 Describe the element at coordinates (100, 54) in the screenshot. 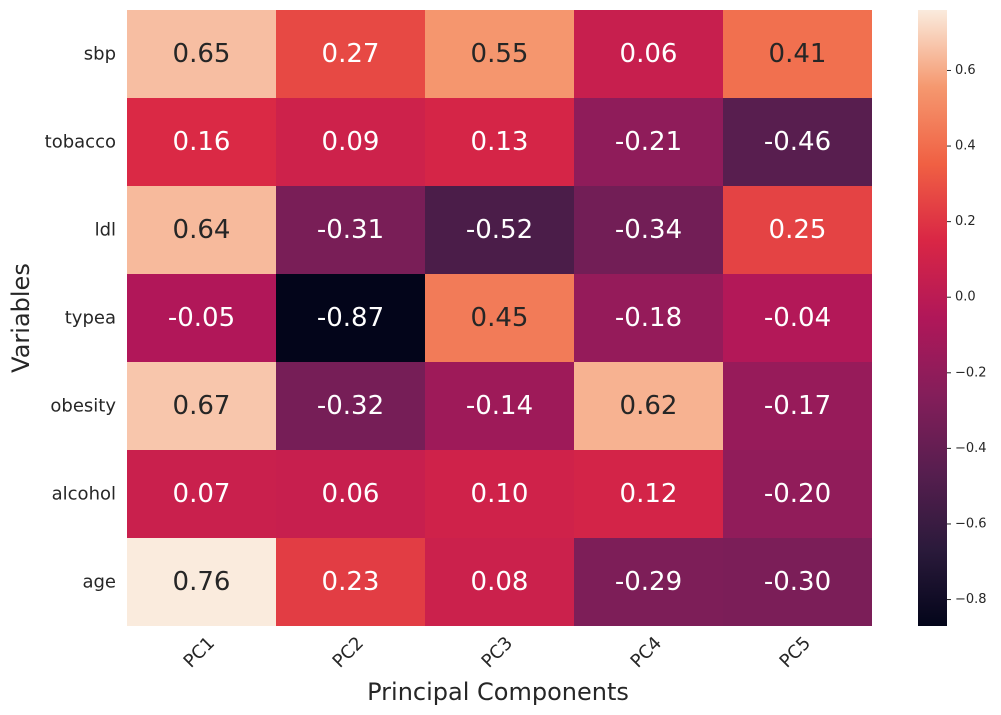

I see `row-tick-label: sbp` at that location.